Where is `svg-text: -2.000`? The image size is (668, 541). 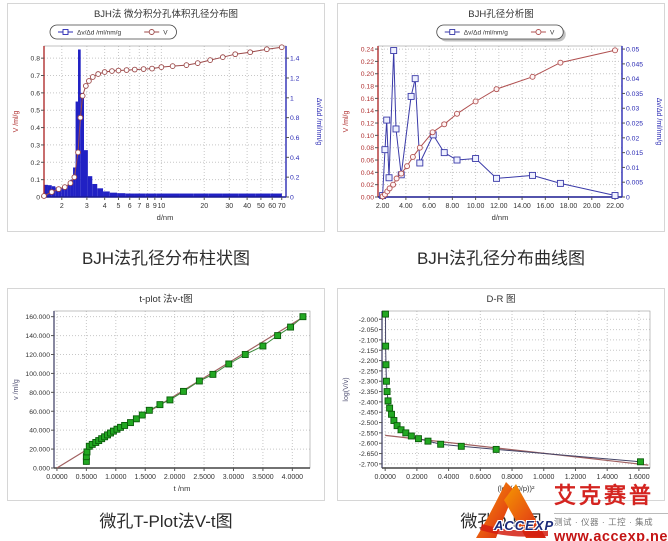 svg-text: -2.000 is located at coordinates (368, 320).